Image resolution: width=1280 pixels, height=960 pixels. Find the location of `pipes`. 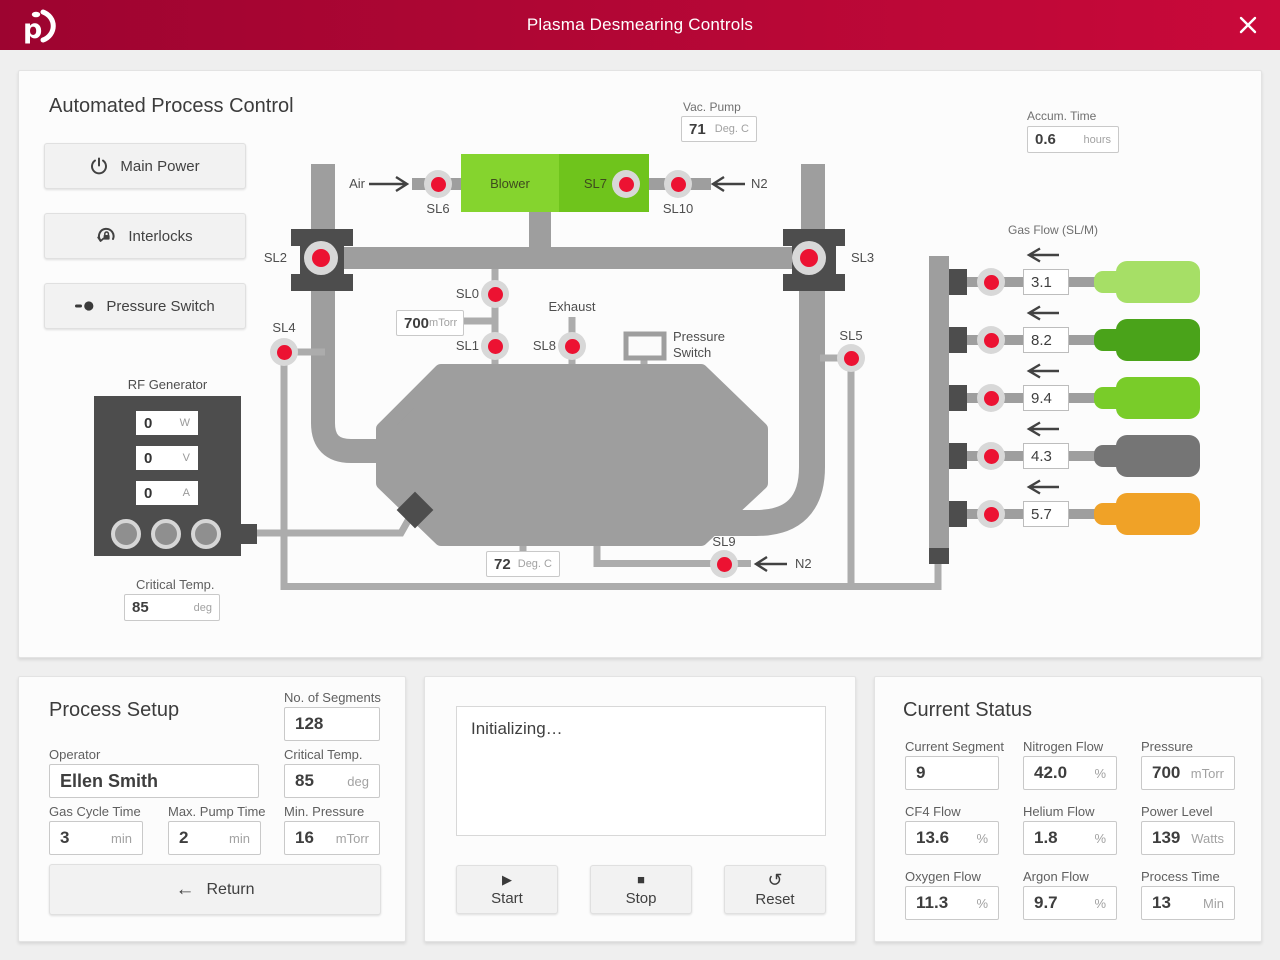

pipes is located at coordinates (568, 216).